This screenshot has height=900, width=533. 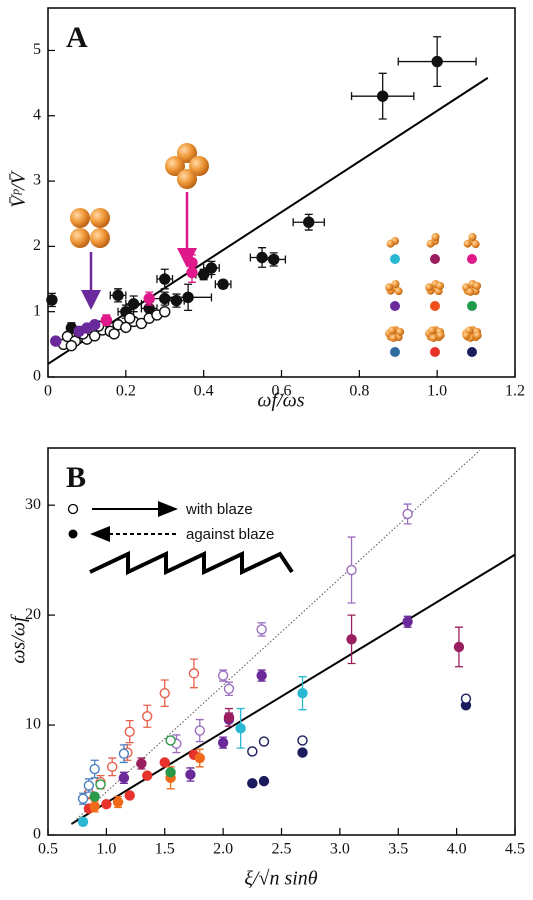 I want to click on legend-label: against blaze, so click(x=230, y=534).